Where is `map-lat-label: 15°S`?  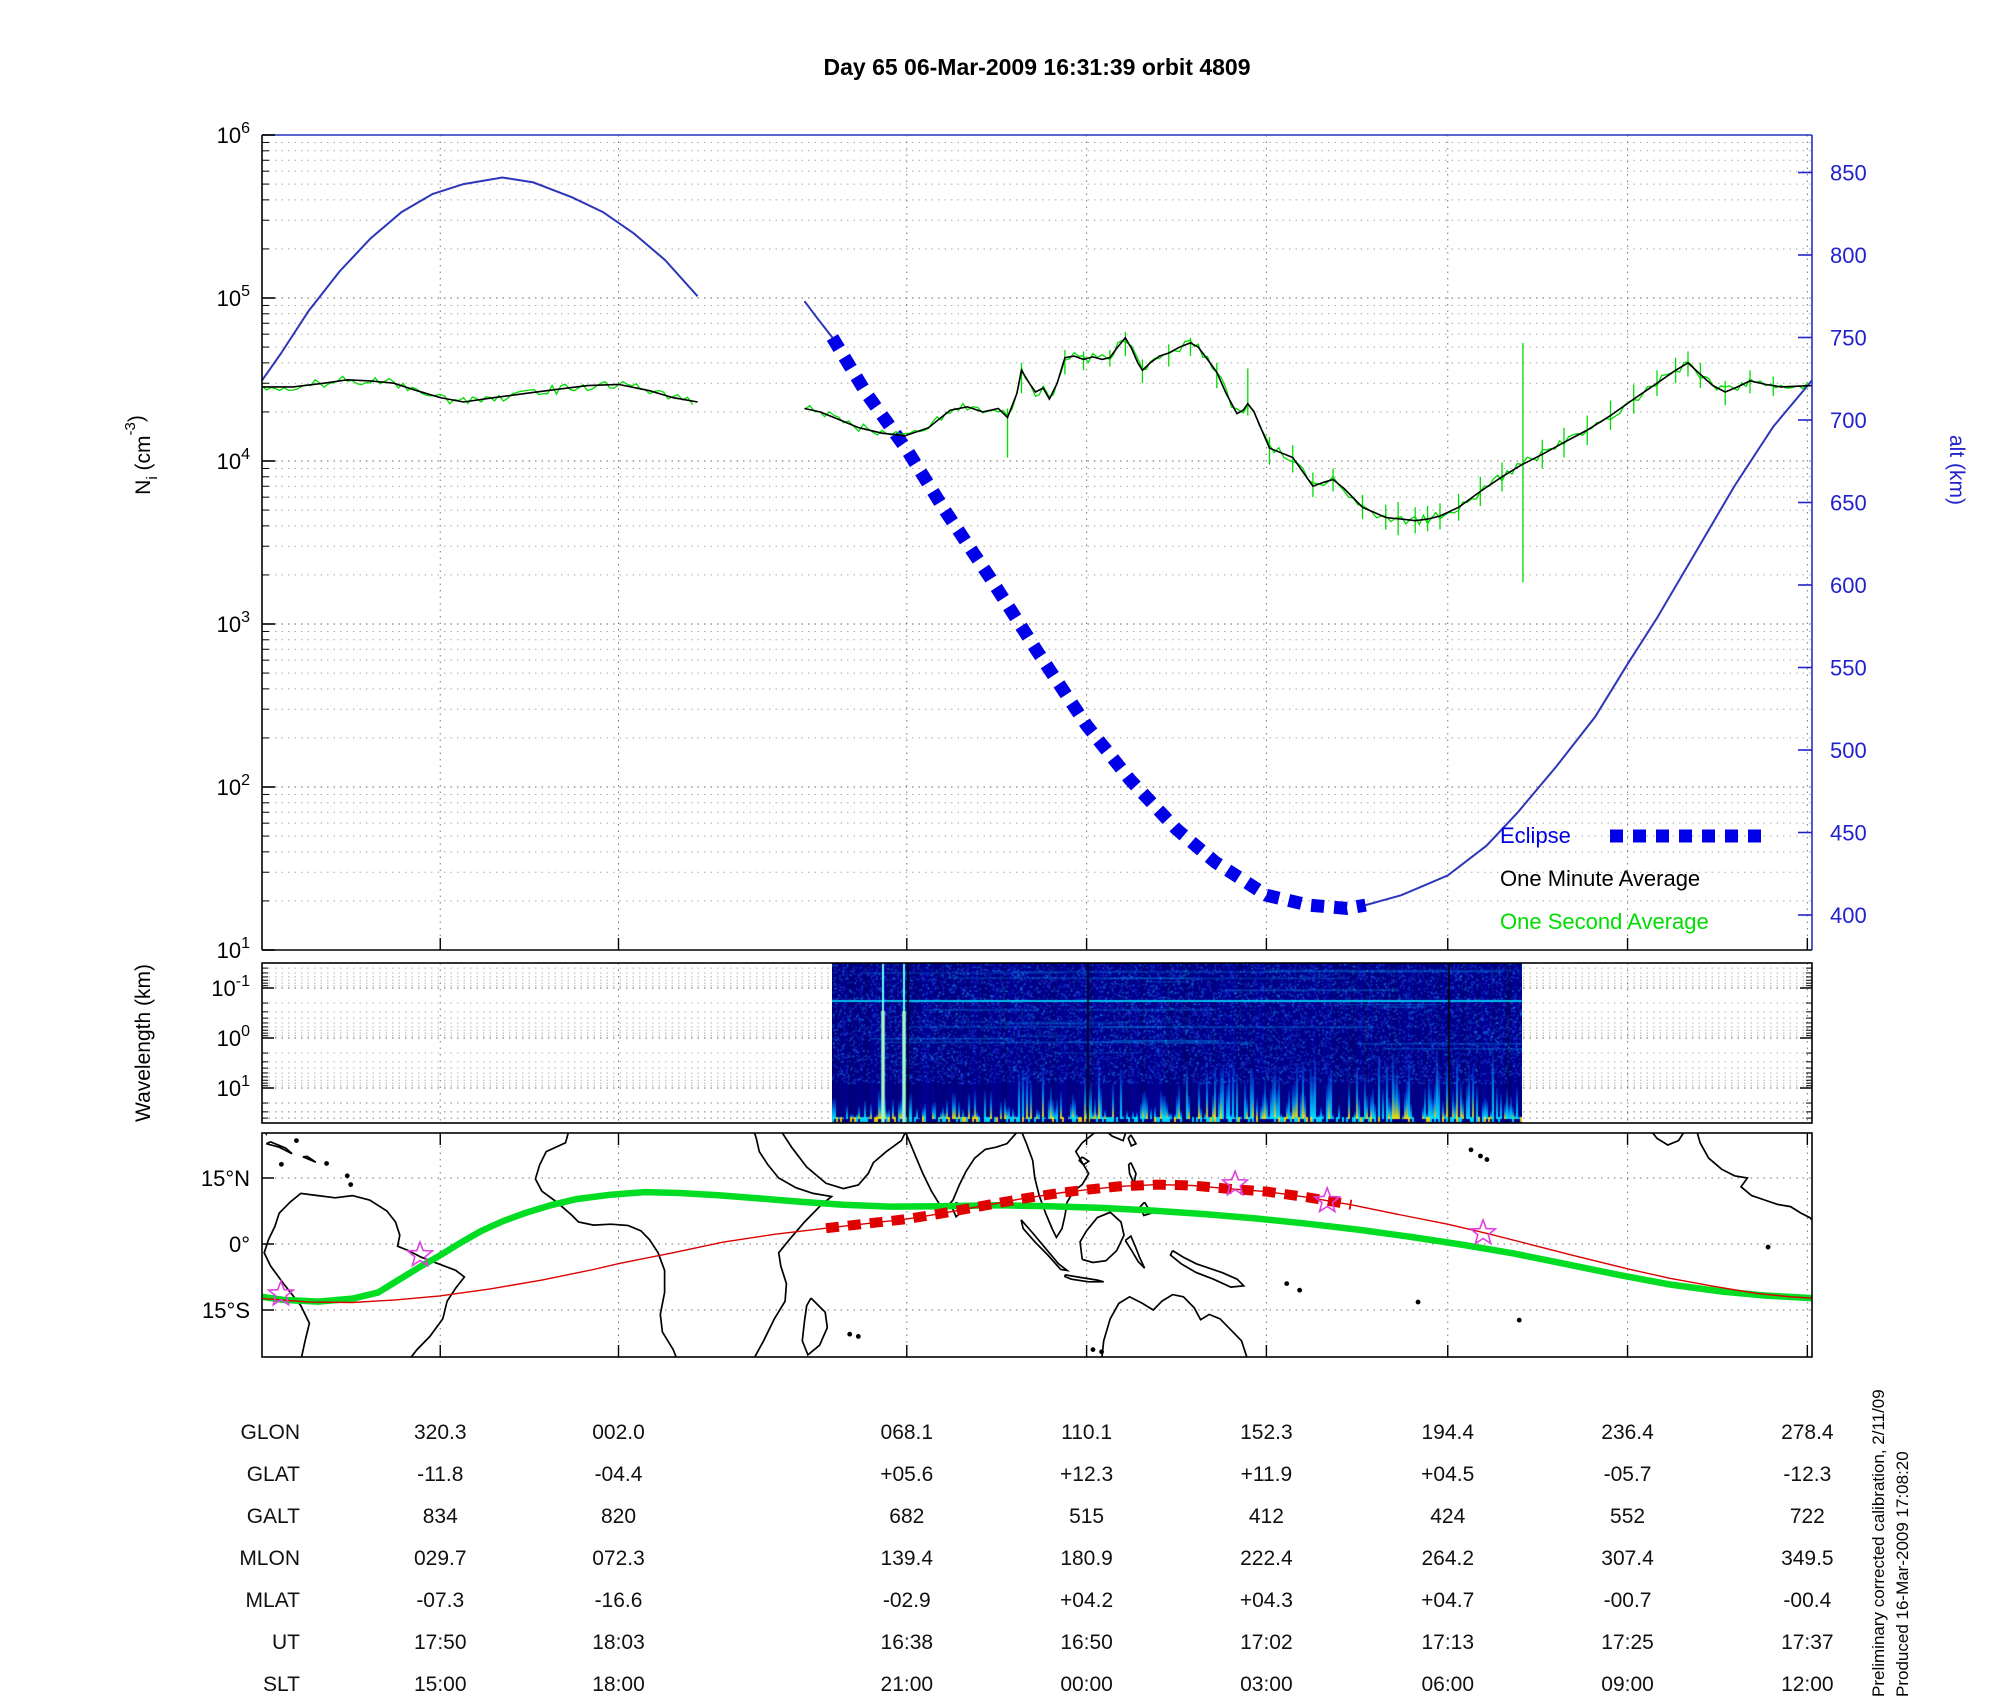 map-lat-label: 15°S is located at coordinates (226, 1310).